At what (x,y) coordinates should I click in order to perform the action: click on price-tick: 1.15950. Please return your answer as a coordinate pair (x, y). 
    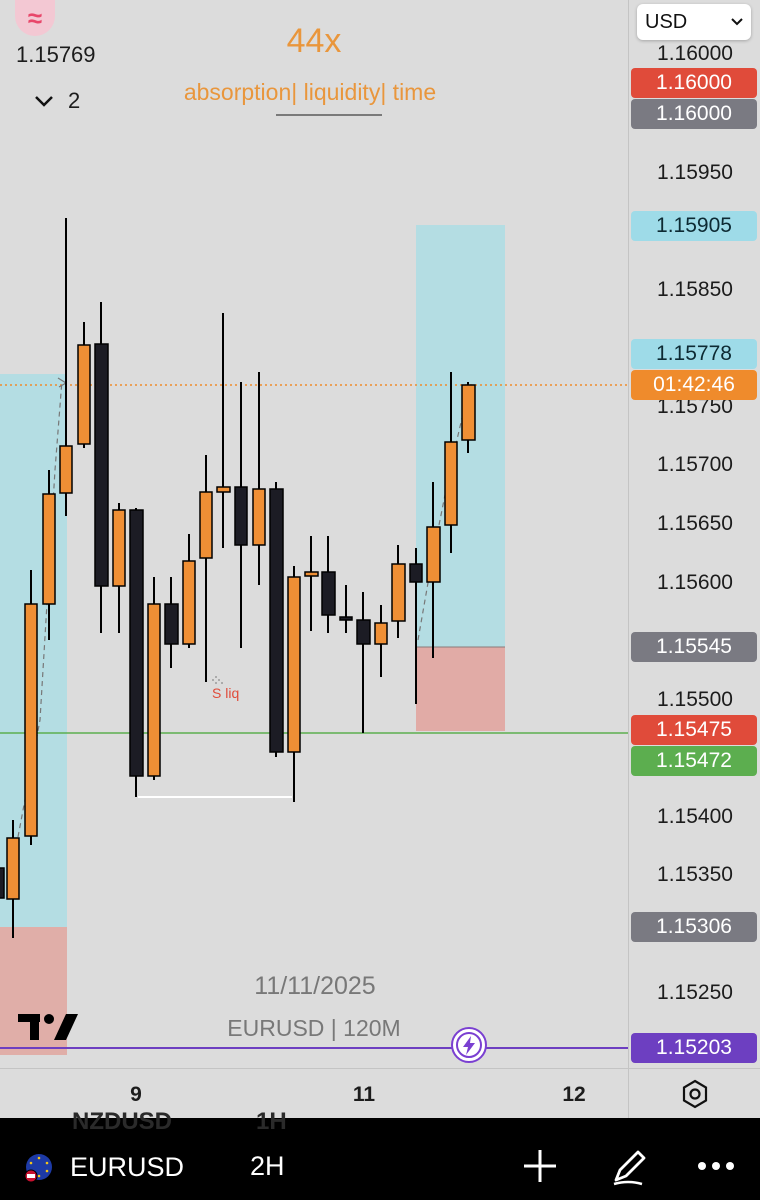
    Looking at the image, I should click on (695, 172).